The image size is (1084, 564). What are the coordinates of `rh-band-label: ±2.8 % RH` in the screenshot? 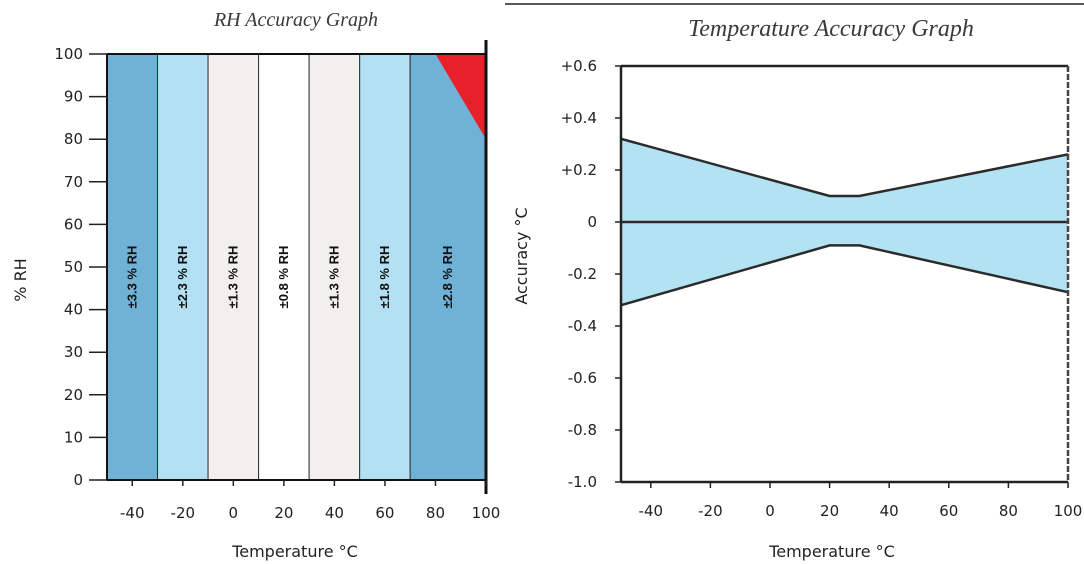 It's located at (447, 277).